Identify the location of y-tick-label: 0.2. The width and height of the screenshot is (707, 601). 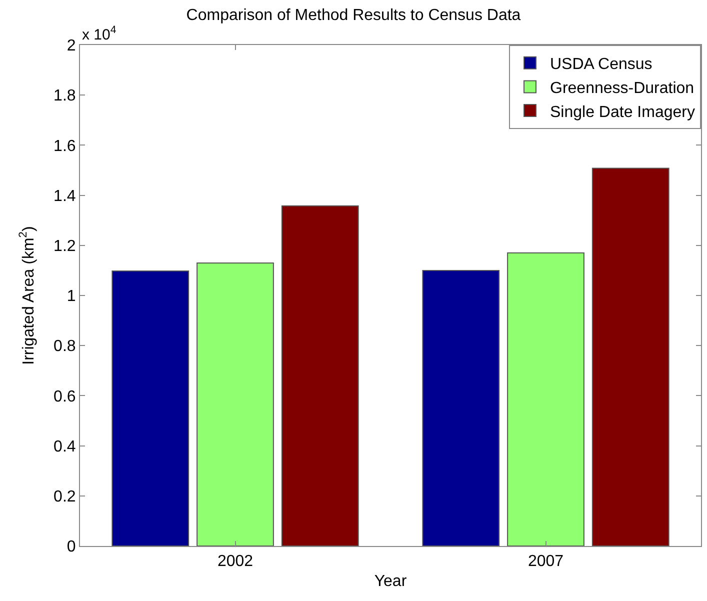
(65, 497).